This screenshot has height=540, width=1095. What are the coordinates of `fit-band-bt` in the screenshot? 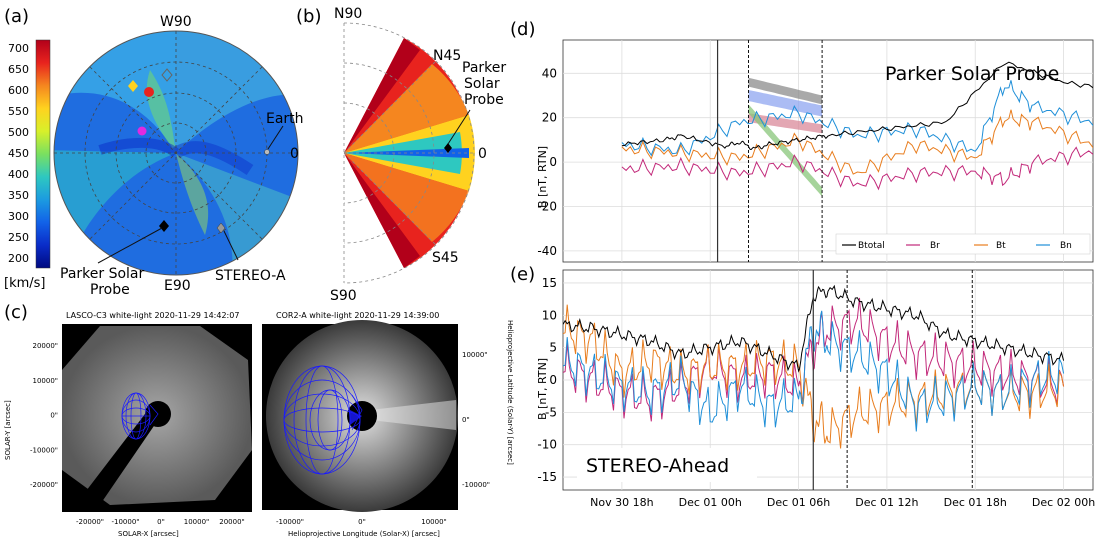 It's located at (785, 150).